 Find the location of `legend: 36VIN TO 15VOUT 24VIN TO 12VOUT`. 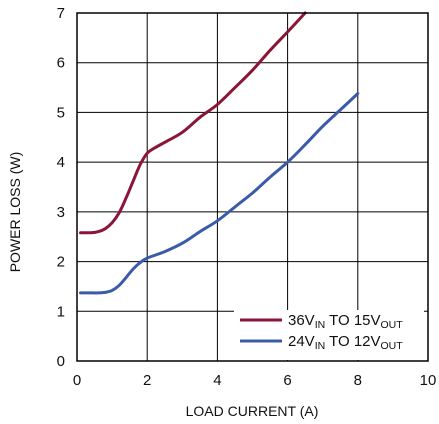

legend: 36VIN TO 15VOUT 24VIN TO 12VOUT is located at coordinates (329, 335).